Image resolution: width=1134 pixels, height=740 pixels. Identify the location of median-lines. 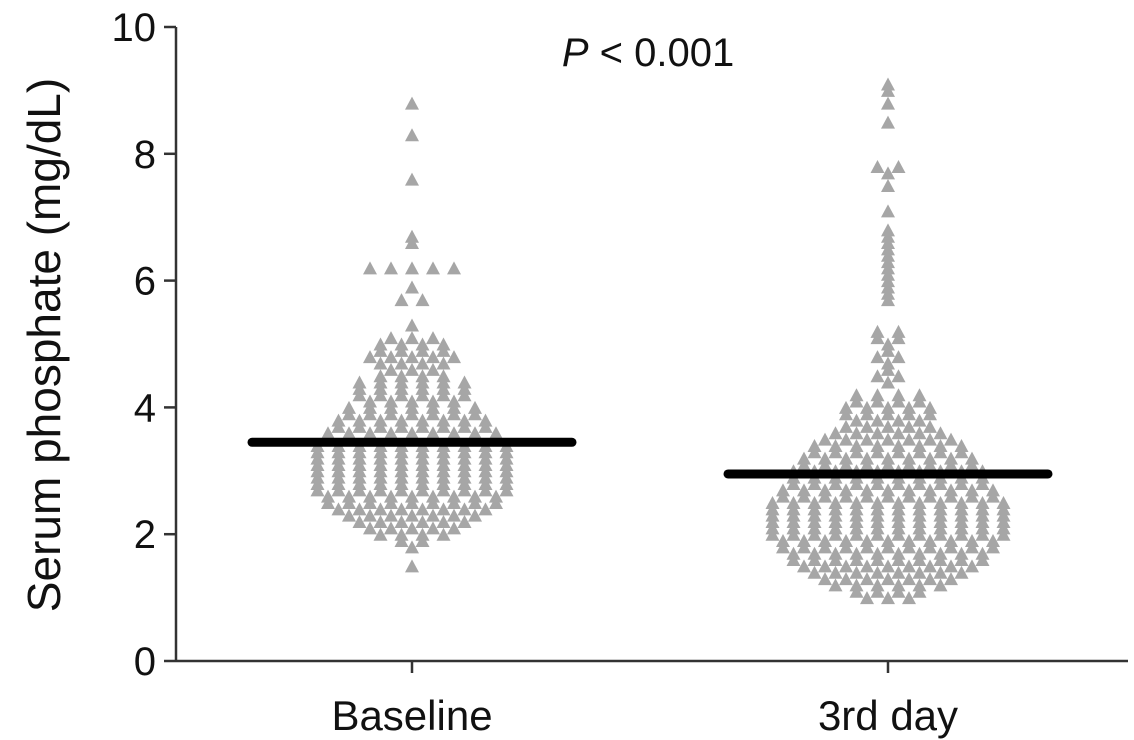
(650, 458).